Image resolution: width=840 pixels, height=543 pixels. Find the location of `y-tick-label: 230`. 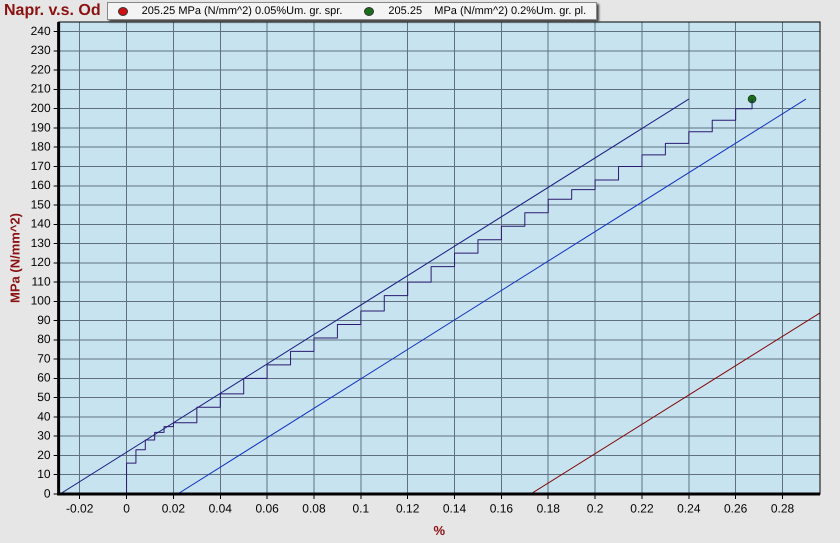

y-tick-label: 230 is located at coordinates (40, 50).